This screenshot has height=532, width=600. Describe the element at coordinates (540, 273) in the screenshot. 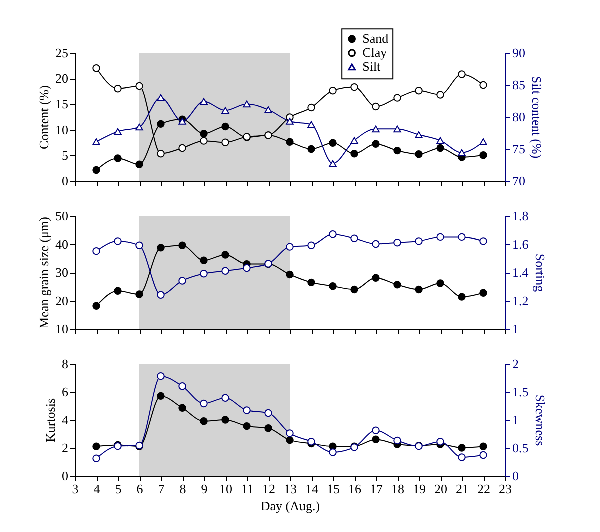

I see `y2-axis-title: Sorting` at that location.